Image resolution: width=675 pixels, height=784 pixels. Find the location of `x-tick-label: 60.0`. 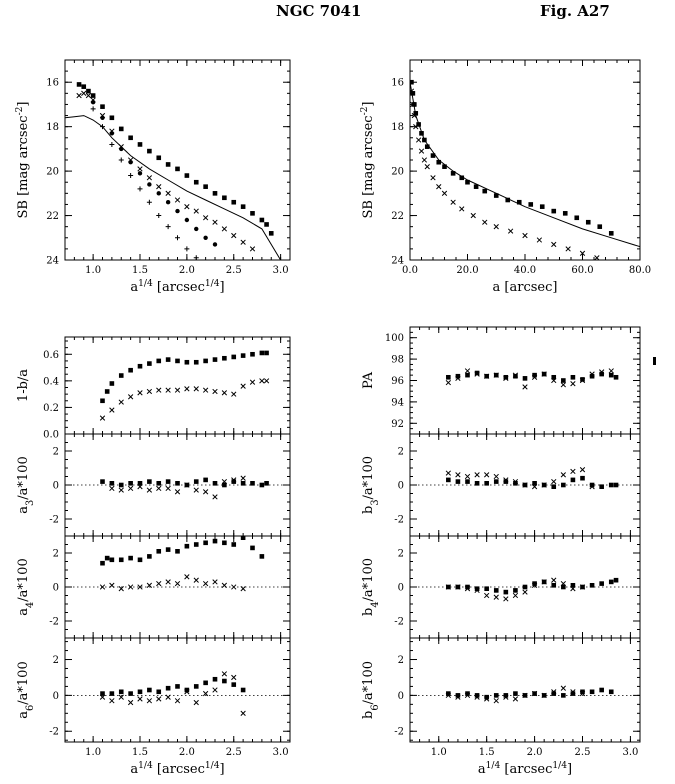

x-tick-label: 60.0 is located at coordinates (582, 270).